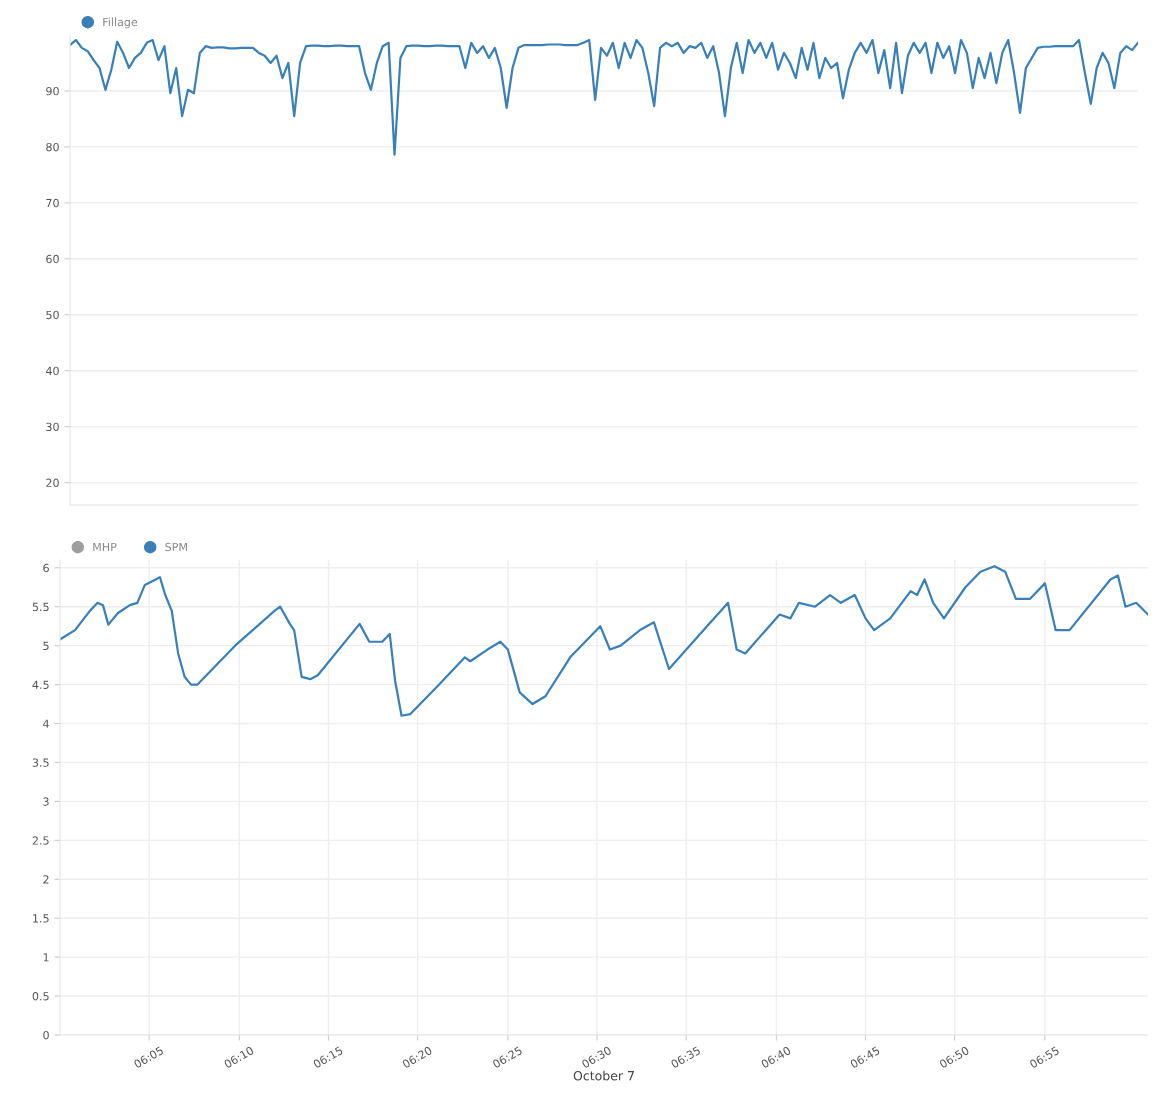 Image resolution: width=1158 pixels, height=1111 pixels. I want to click on legend-label: SPM, so click(176, 547).